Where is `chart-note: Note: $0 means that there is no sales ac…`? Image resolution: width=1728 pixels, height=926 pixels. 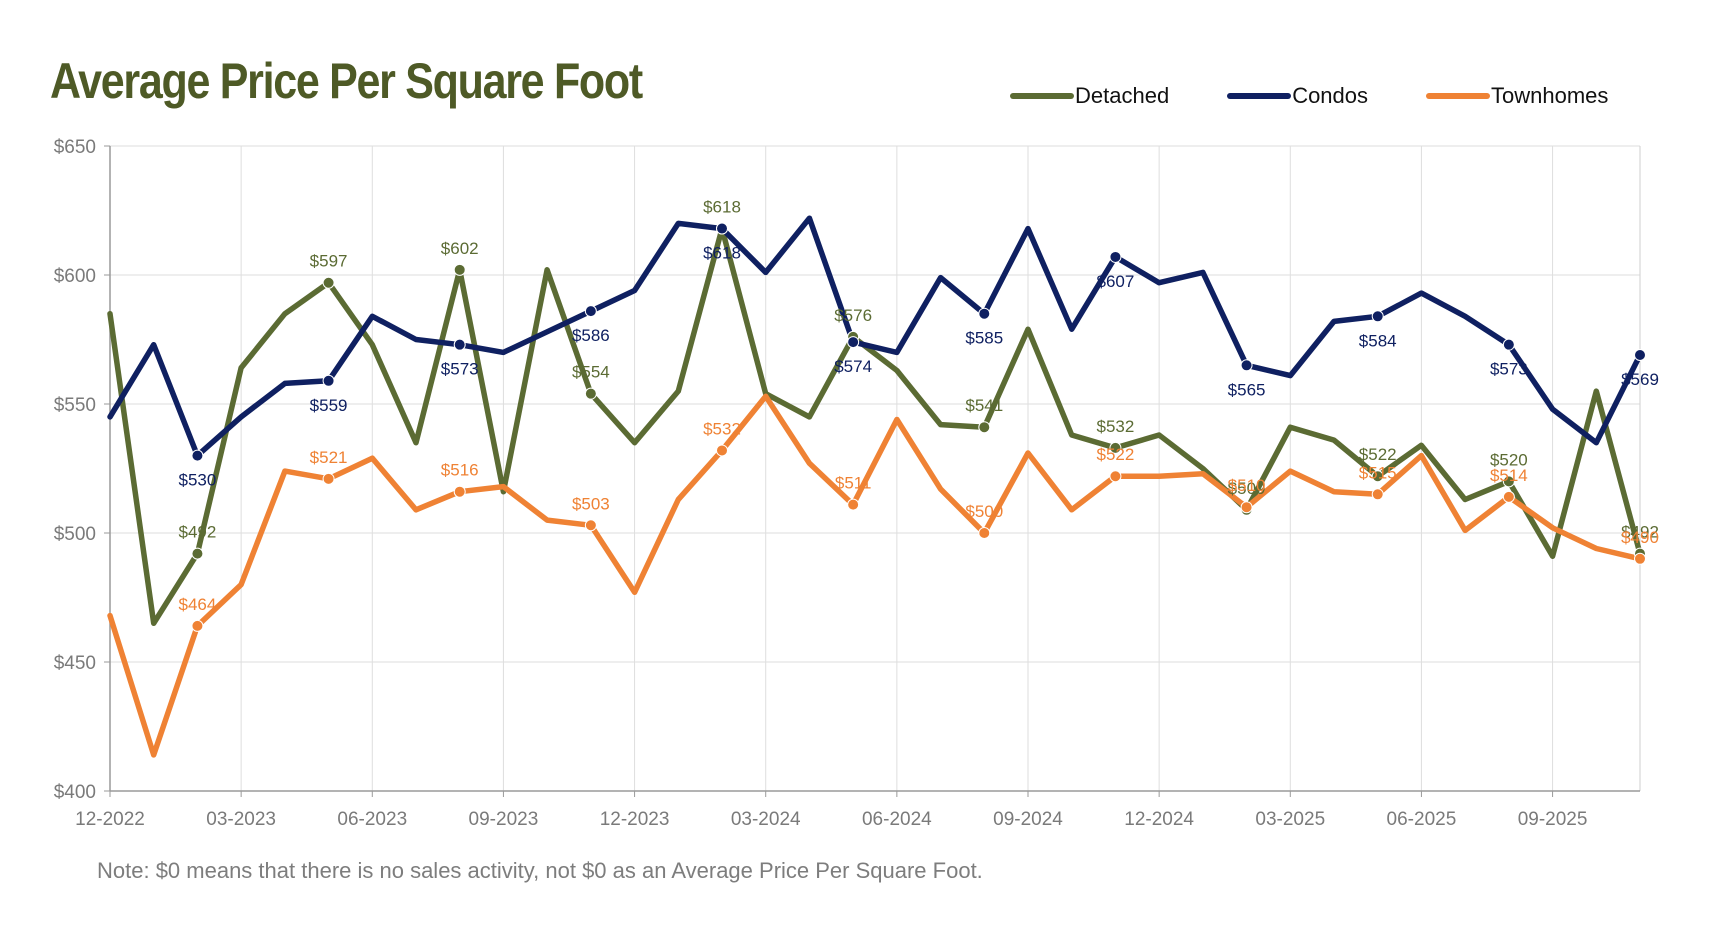 chart-note: Note: $0 means that there is no sales ac… is located at coordinates (540, 870).